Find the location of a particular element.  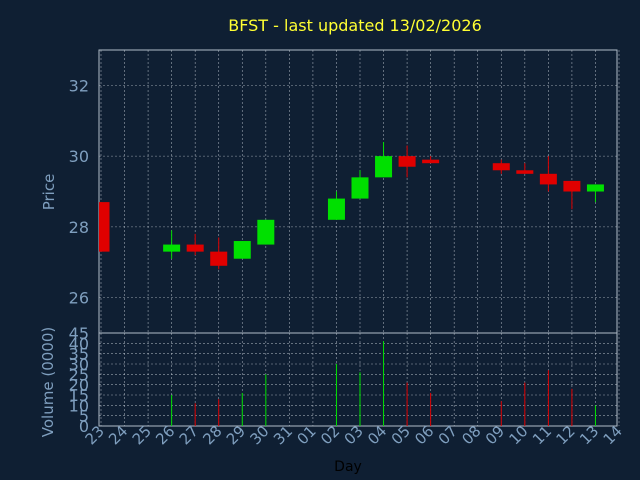

volume-tick-label: 25 is located at coordinates (79, 374).